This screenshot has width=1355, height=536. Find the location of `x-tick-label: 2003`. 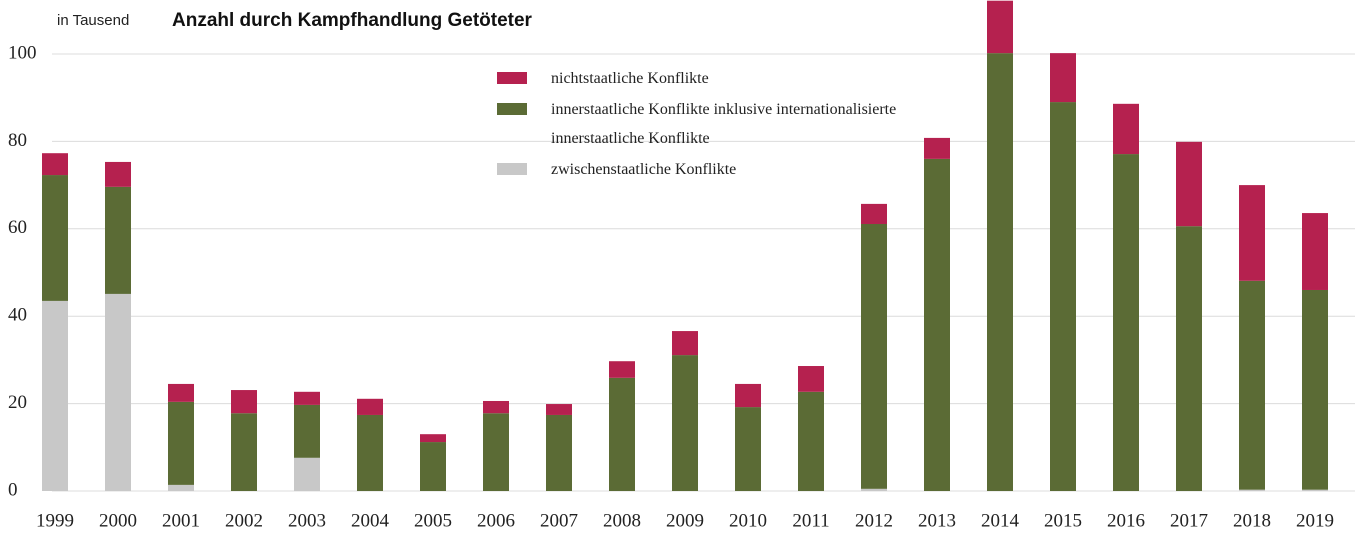

x-tick-label: 2003 is located at coordinates (307, 520).